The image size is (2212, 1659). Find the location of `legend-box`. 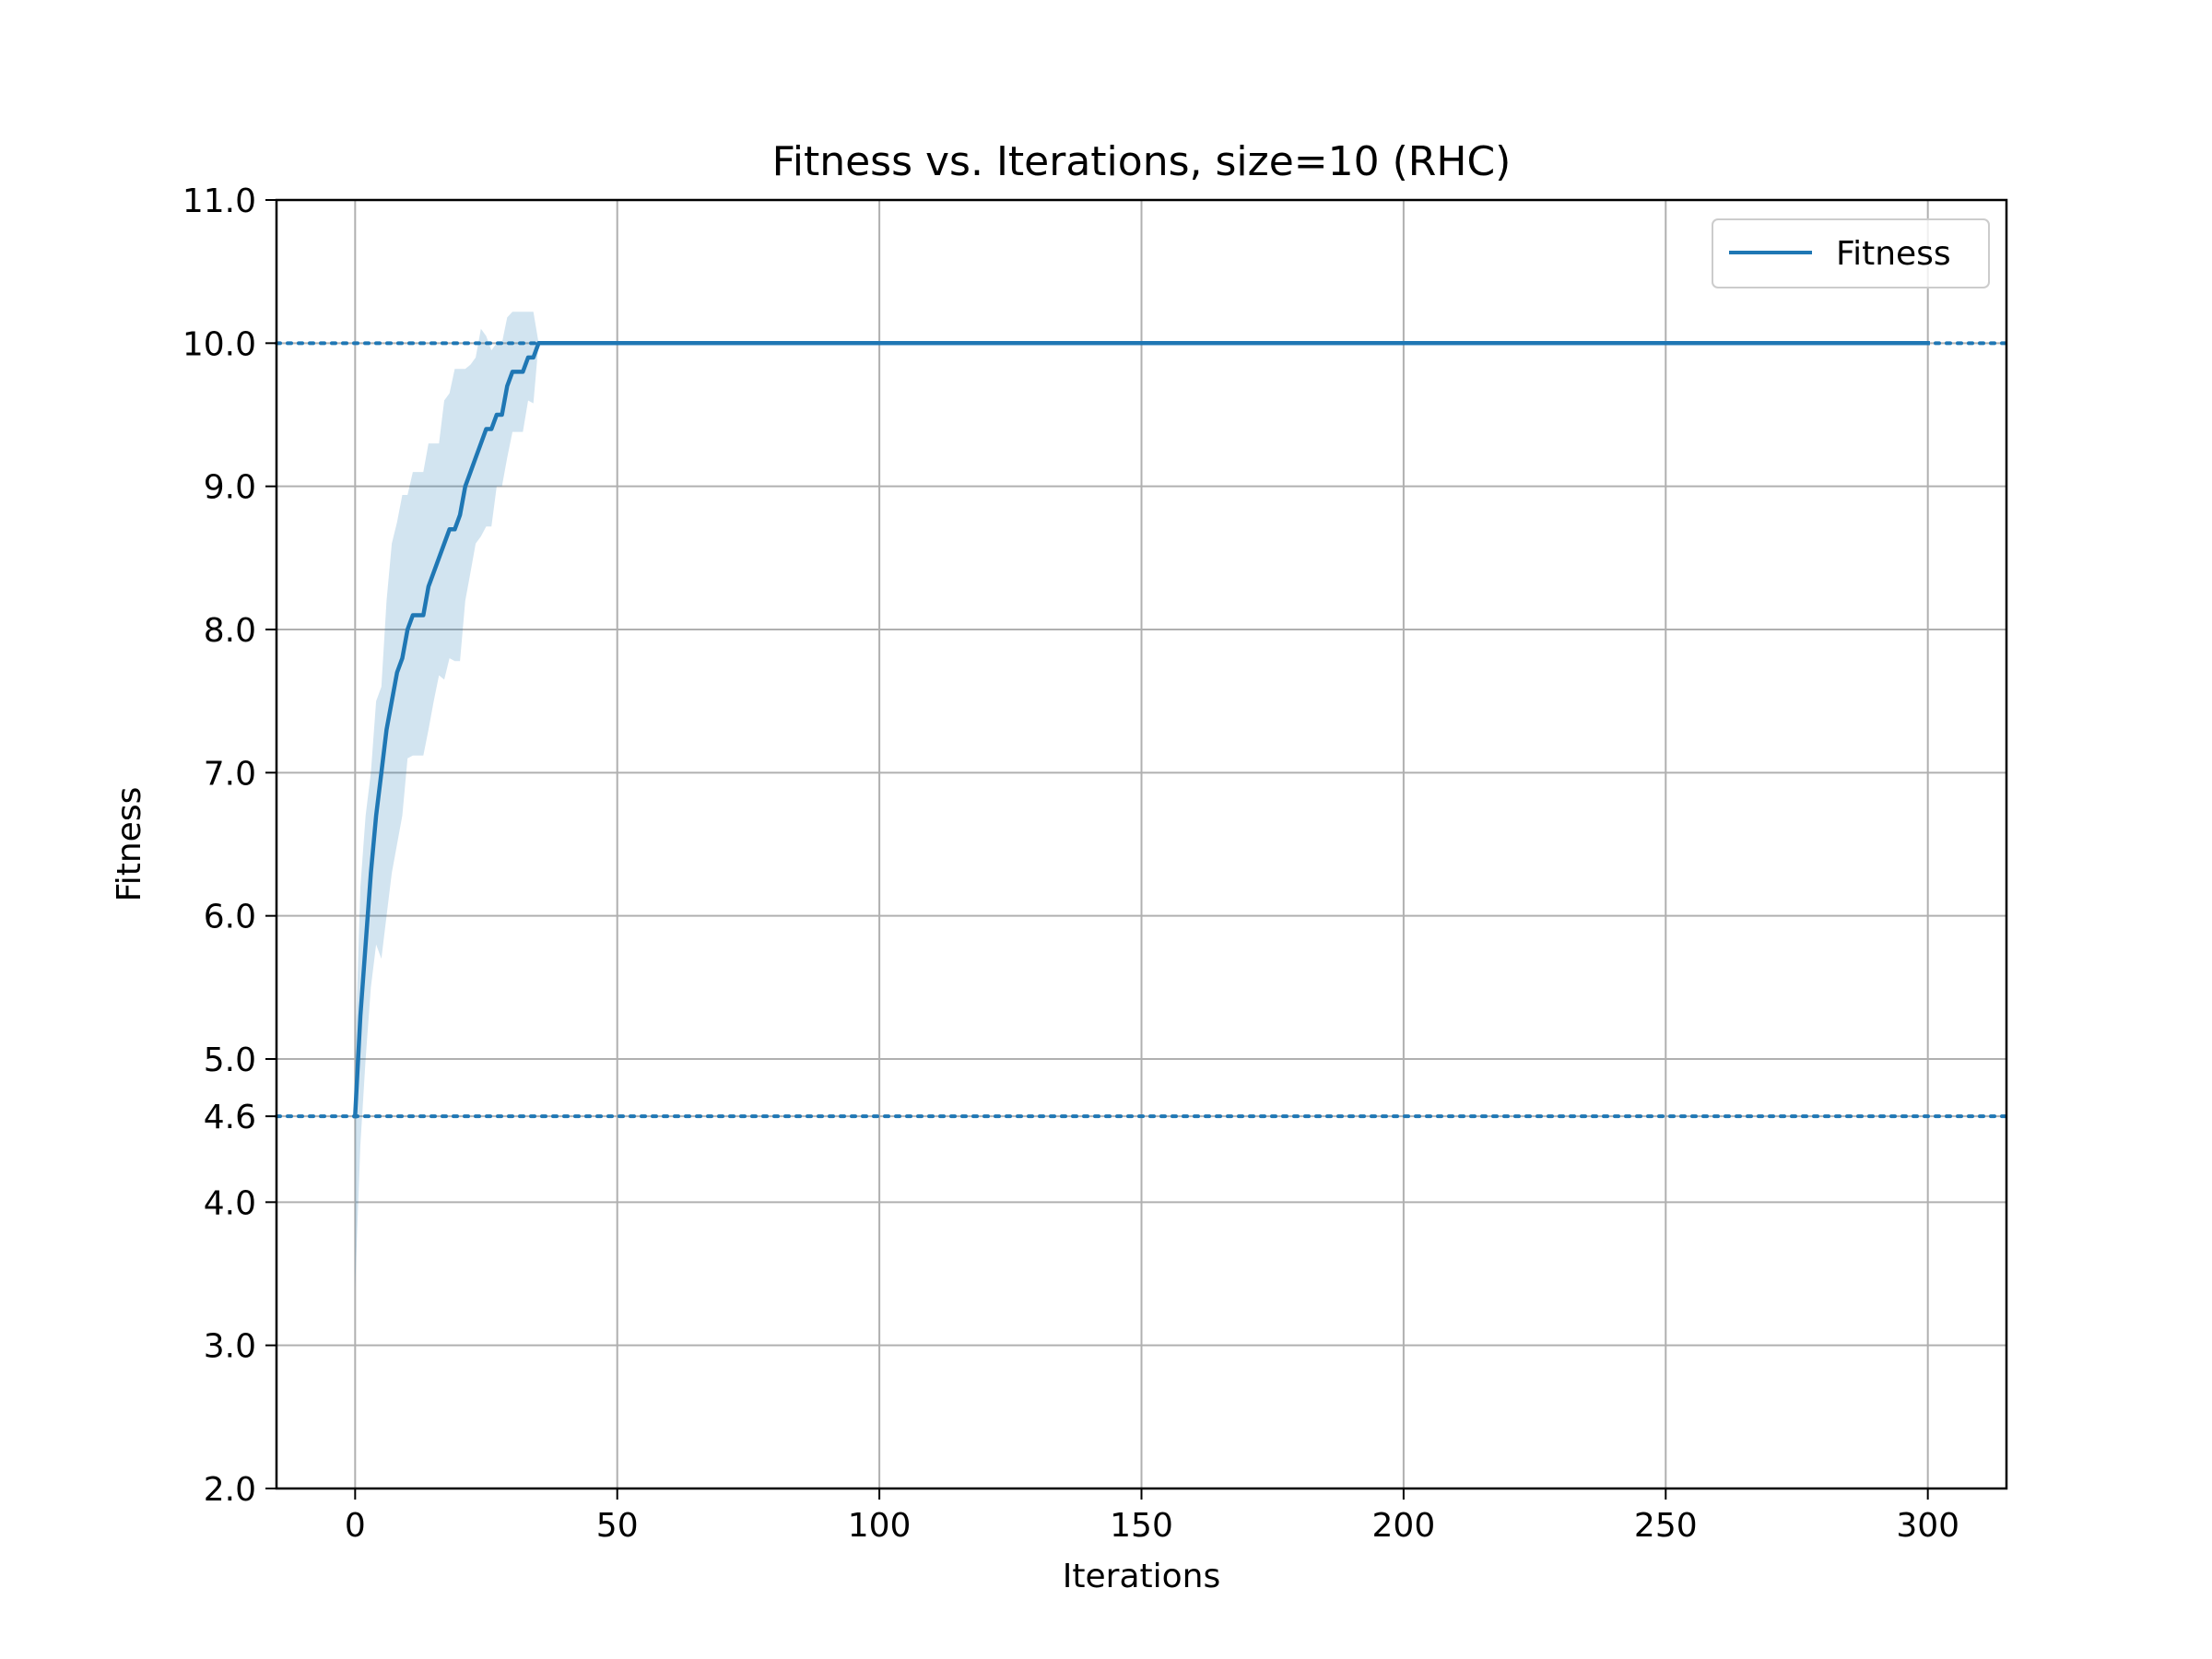

legend-box is located at coordinates (1851, 253).